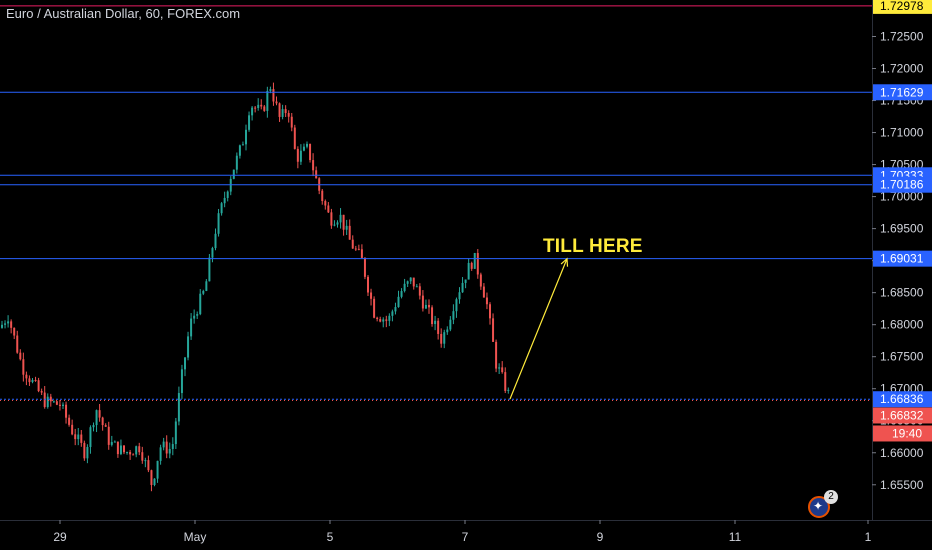  Describe the element at coordinates (60, 537) in the screenshot. I see `time-tick-label: 29` at that location.